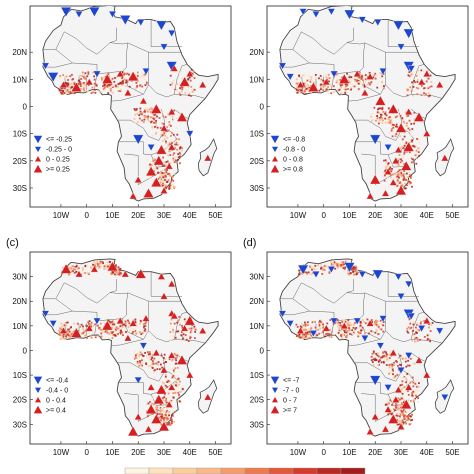 Image resolution: width=474 pixels, height=474 pixels. What do you see at coordinates (452, 215) in the screenshot?
I see `longitude-tick-label: 50E` at bounding box center [452, 215].